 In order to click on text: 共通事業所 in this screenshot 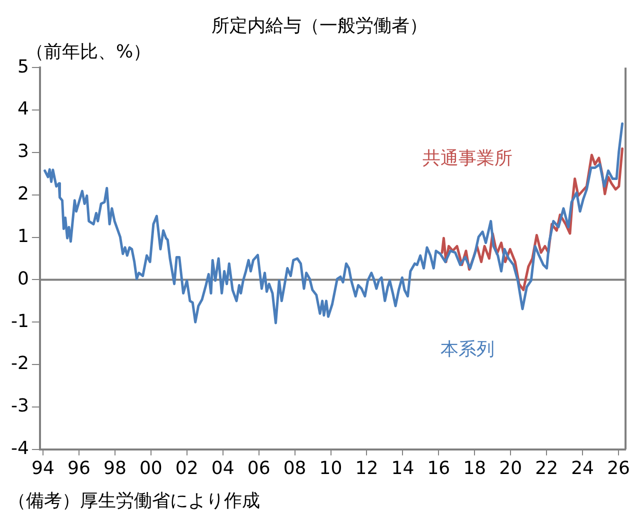, I will do `click(467, 158)`.